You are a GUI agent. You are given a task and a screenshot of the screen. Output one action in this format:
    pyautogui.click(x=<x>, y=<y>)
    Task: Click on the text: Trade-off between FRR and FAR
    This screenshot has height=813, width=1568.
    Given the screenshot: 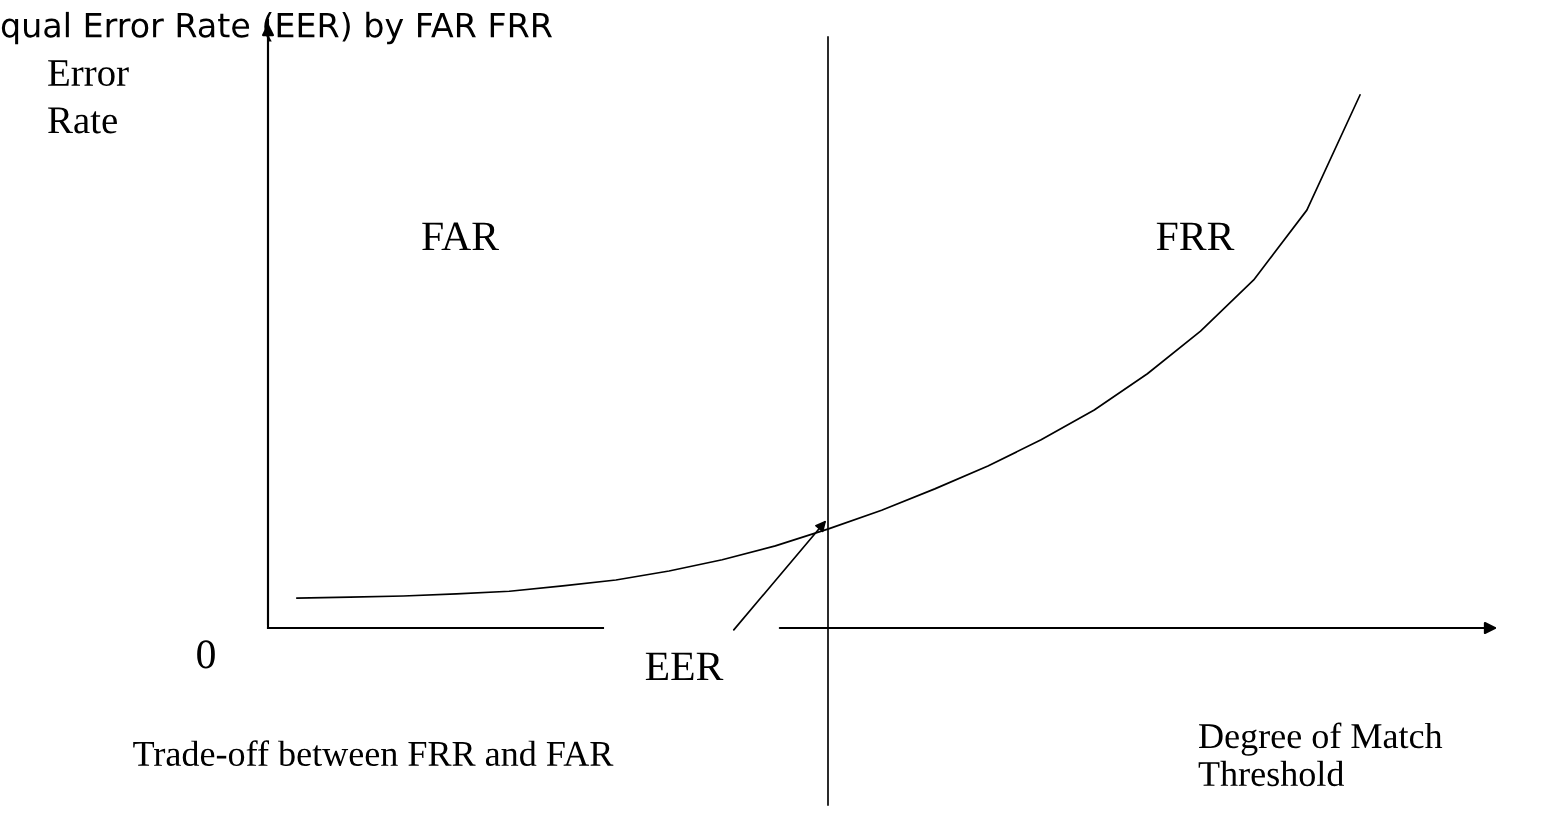 What is the action you would take?
    pyautogui.click(x=373, y=753)
    